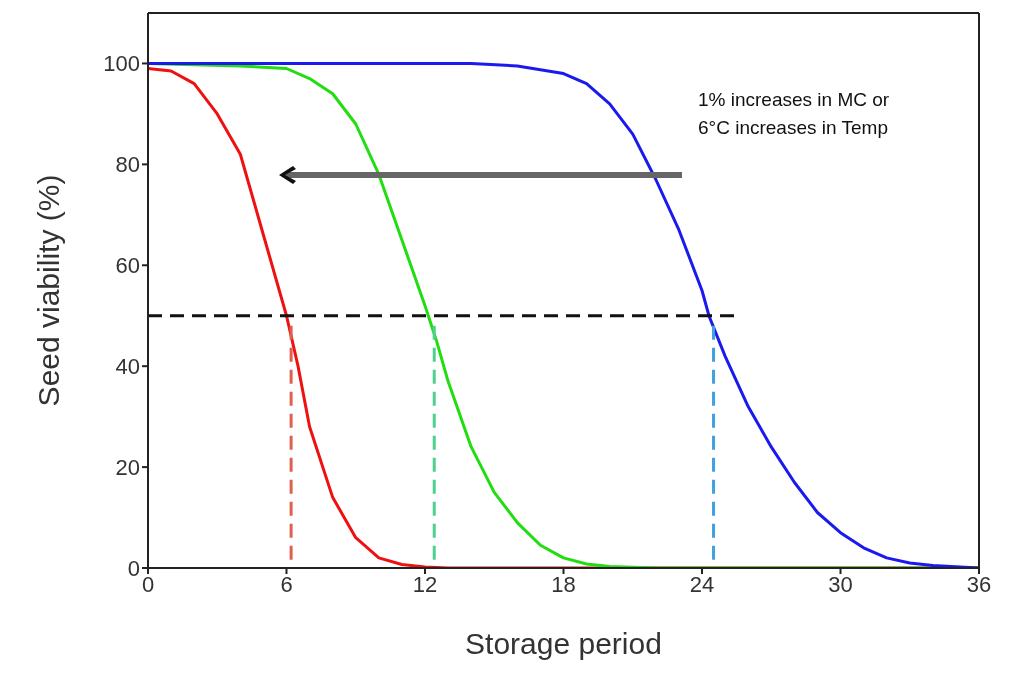 Image resolution: width=1018 pixels, height=684 pixels. What do you see at coordinates (48, 290) in the screenshot?
I see `y-axis-title: Seed viability (%)` at bounding box center [48, 290].